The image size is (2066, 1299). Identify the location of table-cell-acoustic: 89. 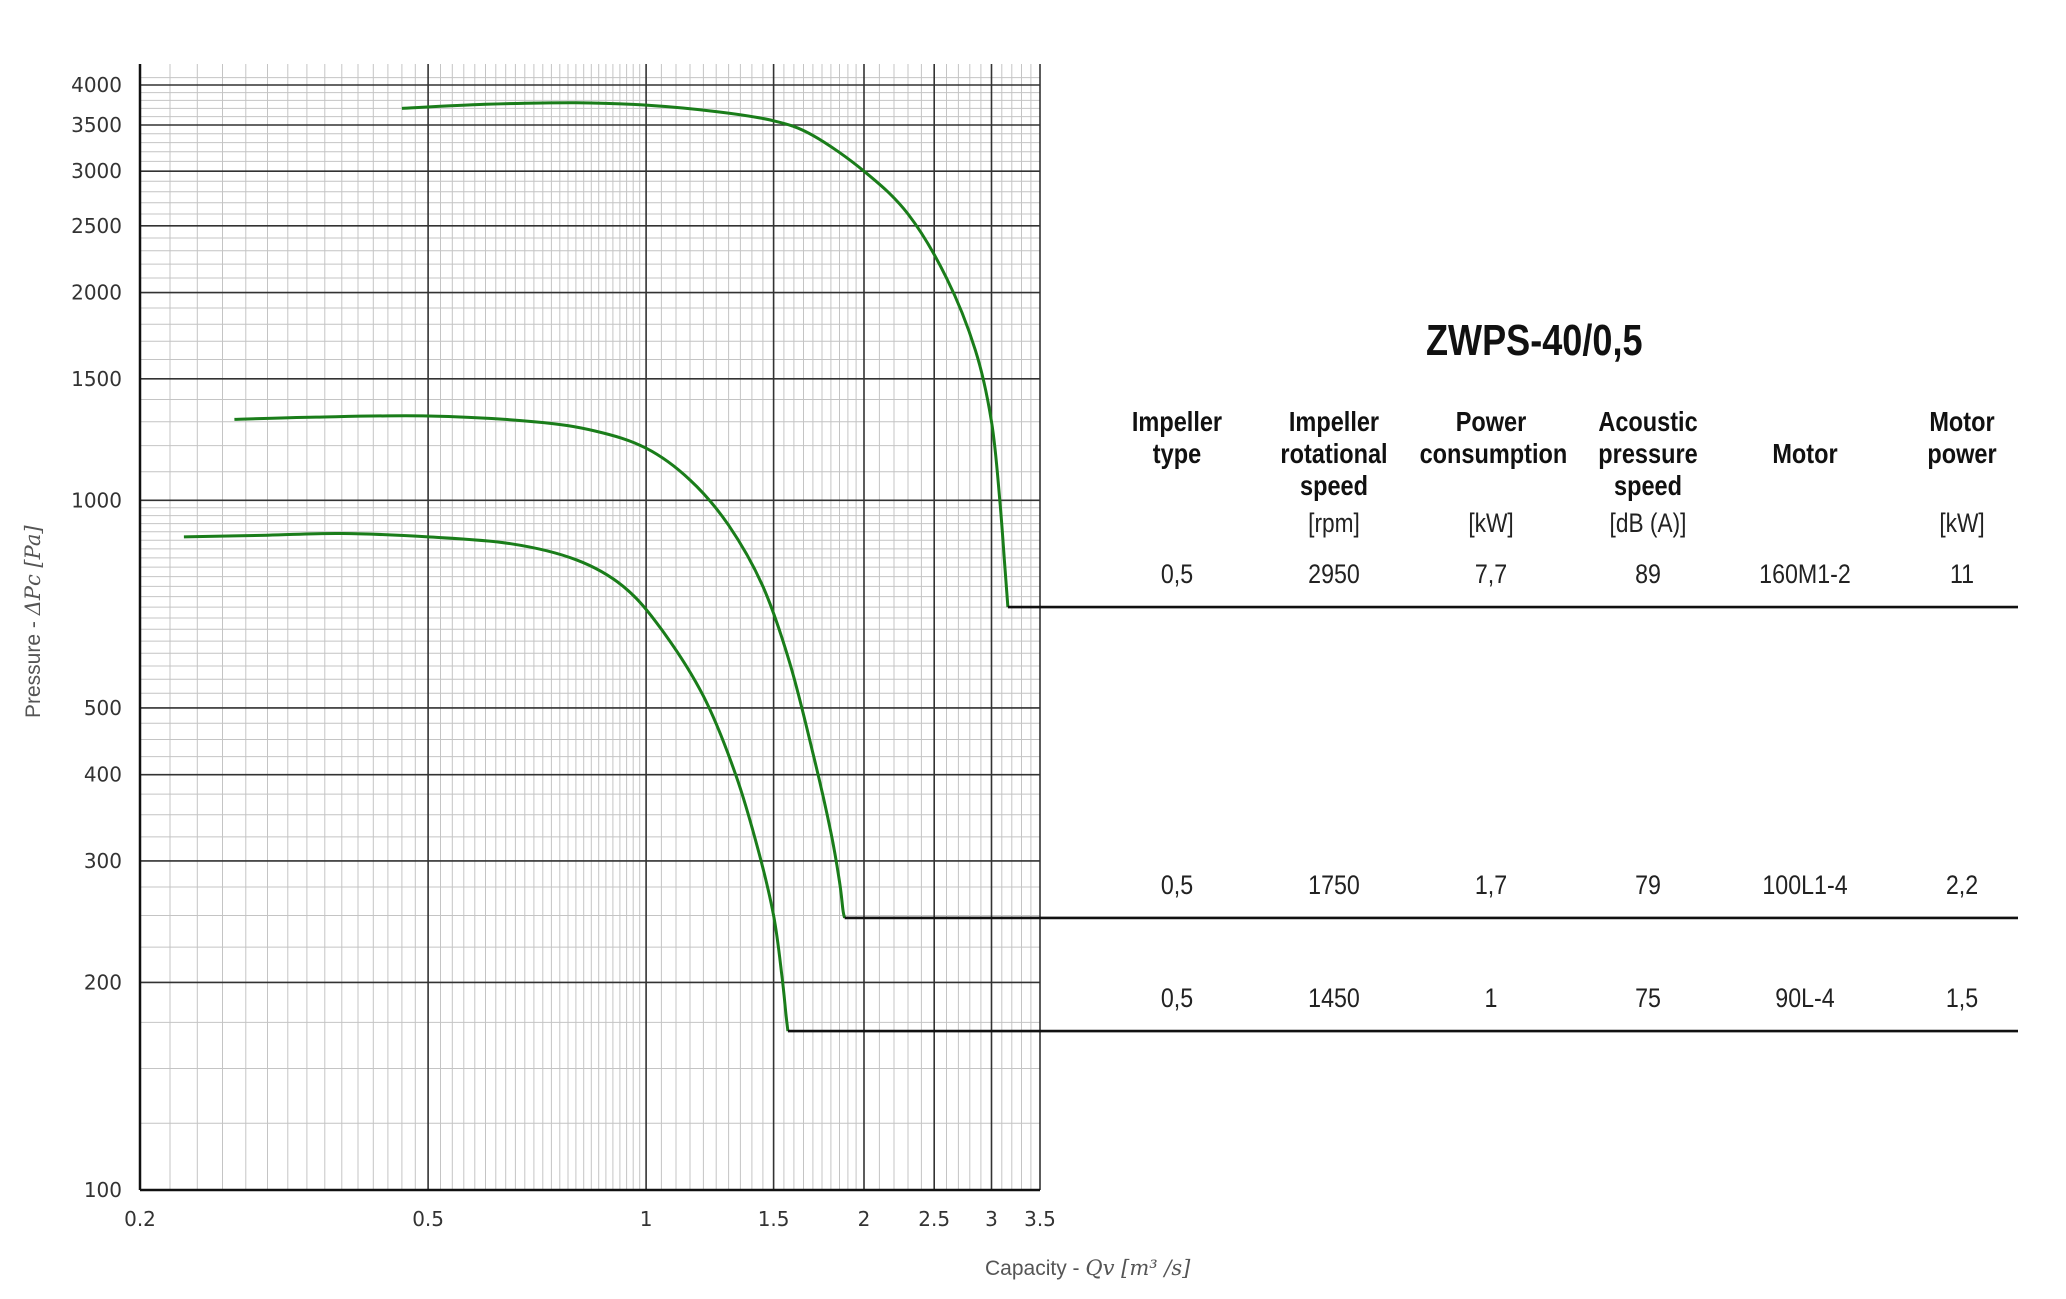
(1648, 574).